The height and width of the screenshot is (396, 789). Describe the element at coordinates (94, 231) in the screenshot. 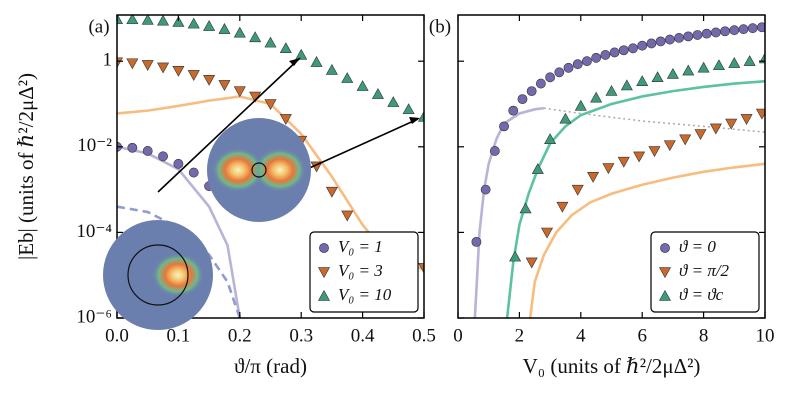

I see `y-tick-label: 10⁻⁴` at that location.